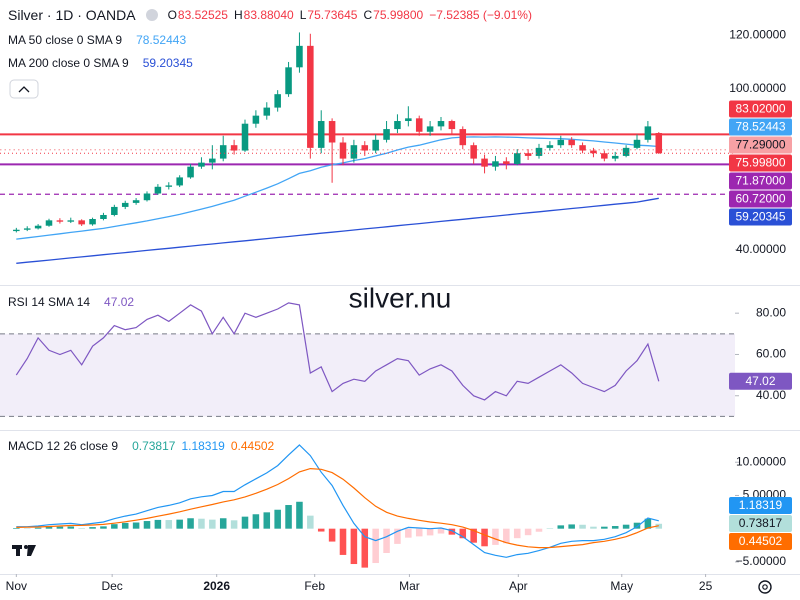 Image resolution: width=800 pixels, height=600 pixels. I want to click on y-tick-label: 120.00000, so click(757, 34).